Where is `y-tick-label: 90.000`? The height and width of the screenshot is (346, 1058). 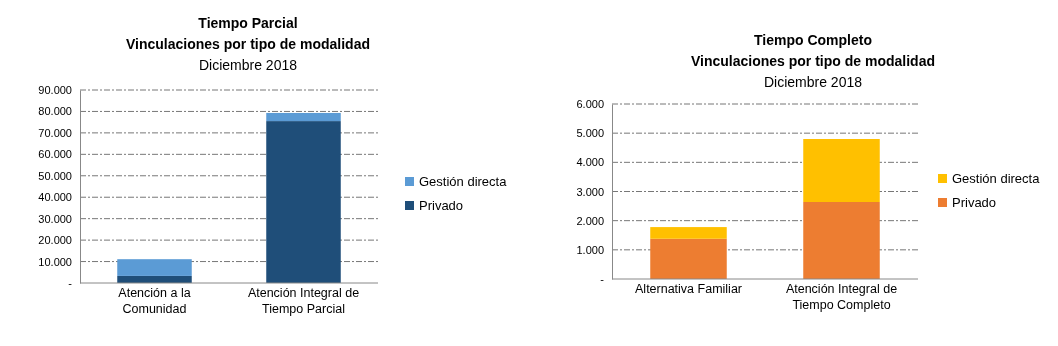 y-tick-label: 90.000 is located at coordinates (55, 90).